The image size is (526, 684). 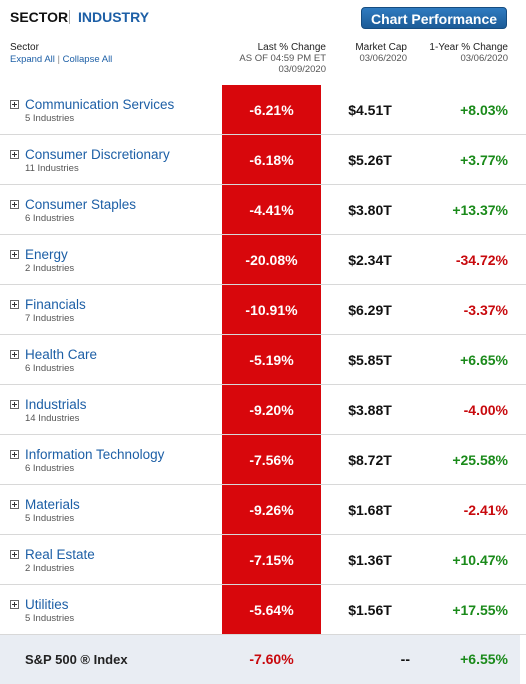 What do you see at coordinates (97, 154) in the screenshot?
I see `sector-name-link: Consumer Discretionary` at bounding box center [97, 154].